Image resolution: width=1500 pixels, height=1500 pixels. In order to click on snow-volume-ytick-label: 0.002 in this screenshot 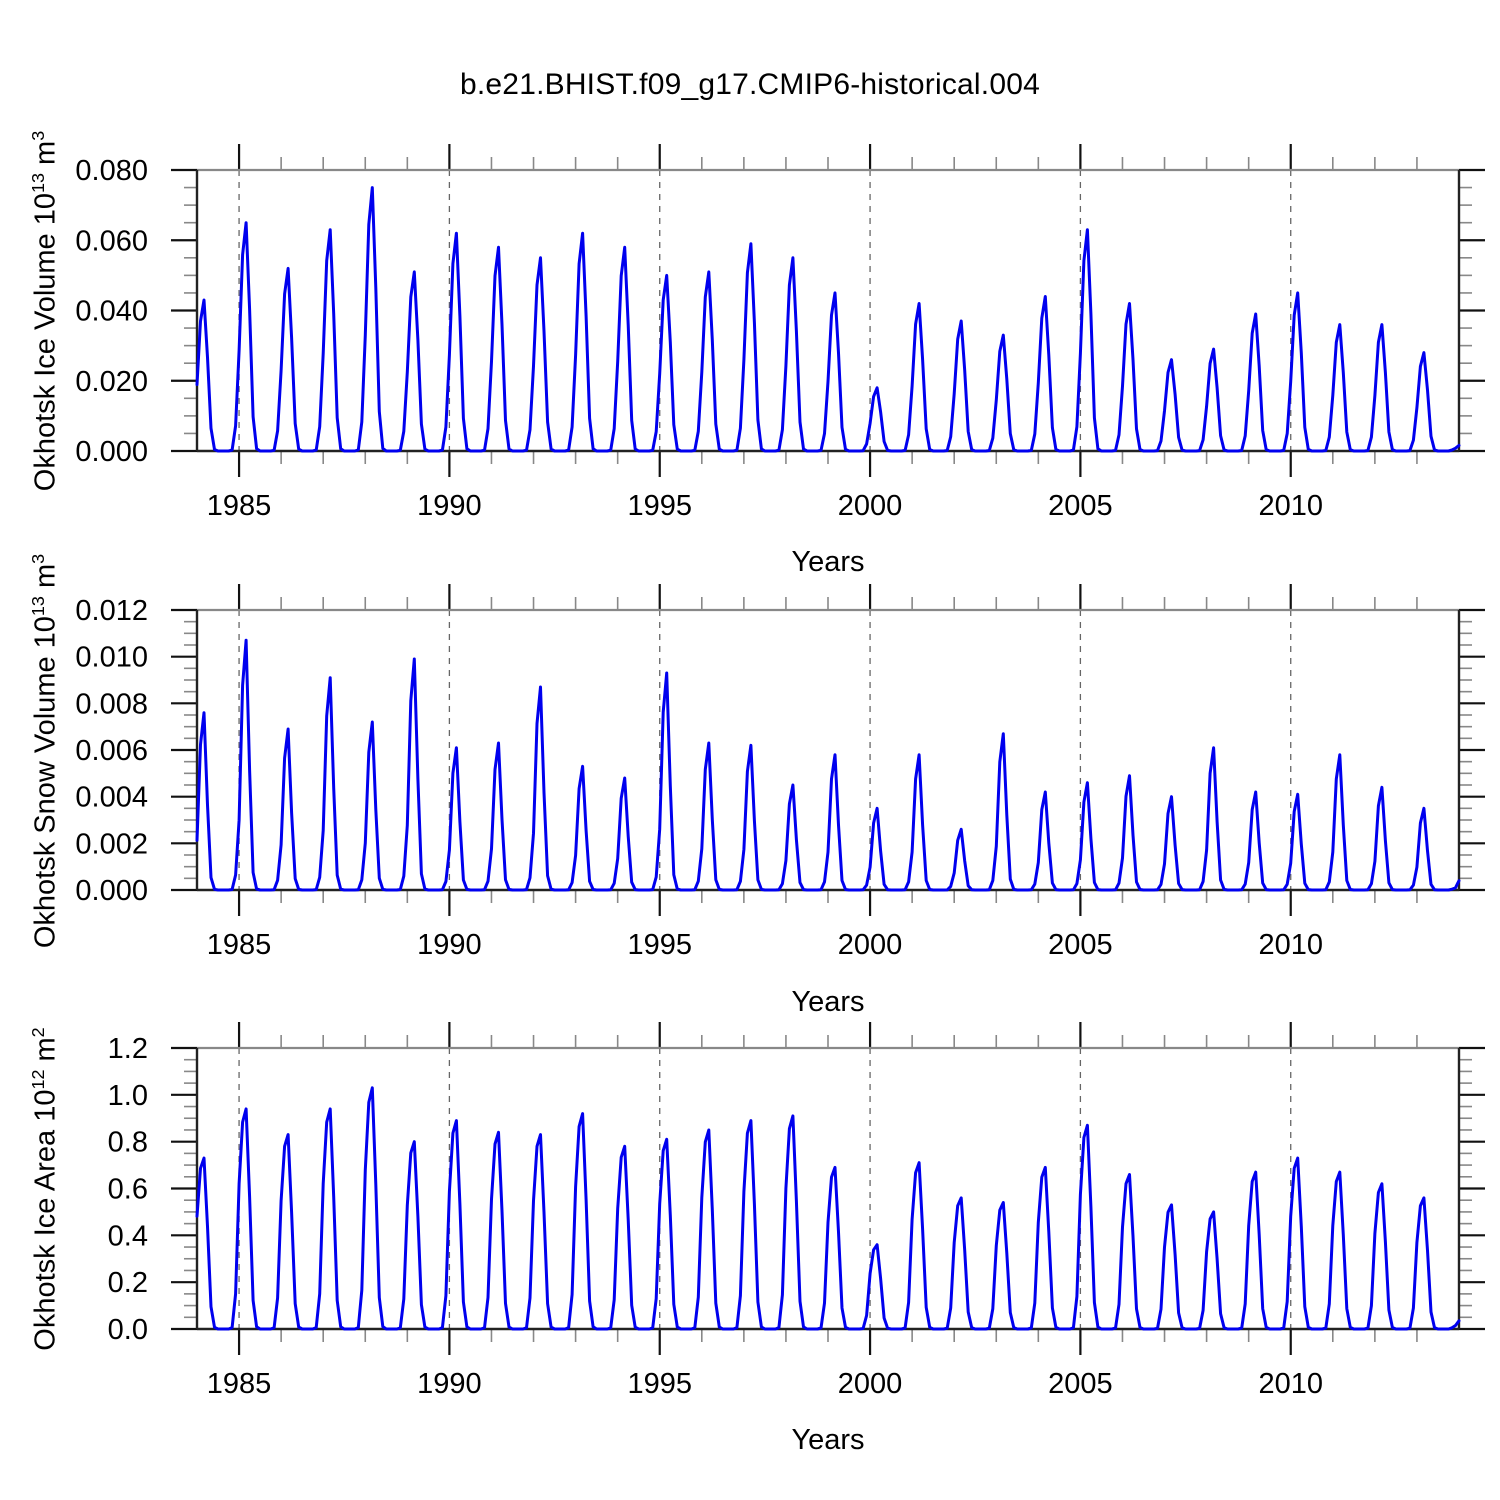, I will do `click(111, 844)`.